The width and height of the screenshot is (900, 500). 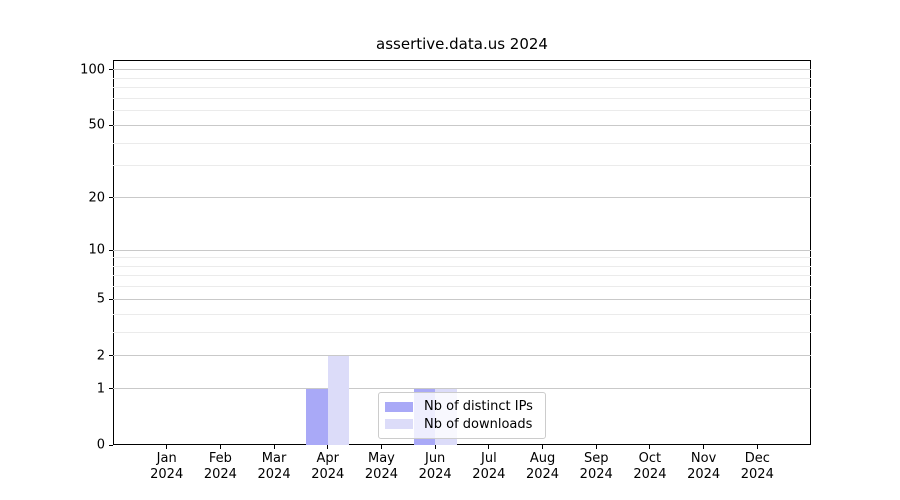 I want to click on y-axis-tick-label: 20, so click(x=96, y=197).